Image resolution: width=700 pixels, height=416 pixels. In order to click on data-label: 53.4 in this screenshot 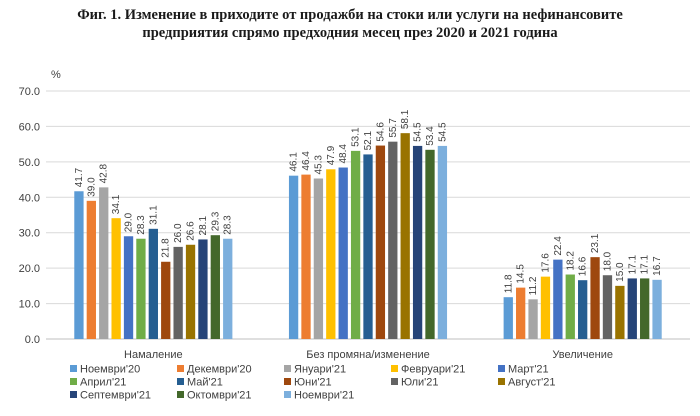, I will do `click(430, 136)`.